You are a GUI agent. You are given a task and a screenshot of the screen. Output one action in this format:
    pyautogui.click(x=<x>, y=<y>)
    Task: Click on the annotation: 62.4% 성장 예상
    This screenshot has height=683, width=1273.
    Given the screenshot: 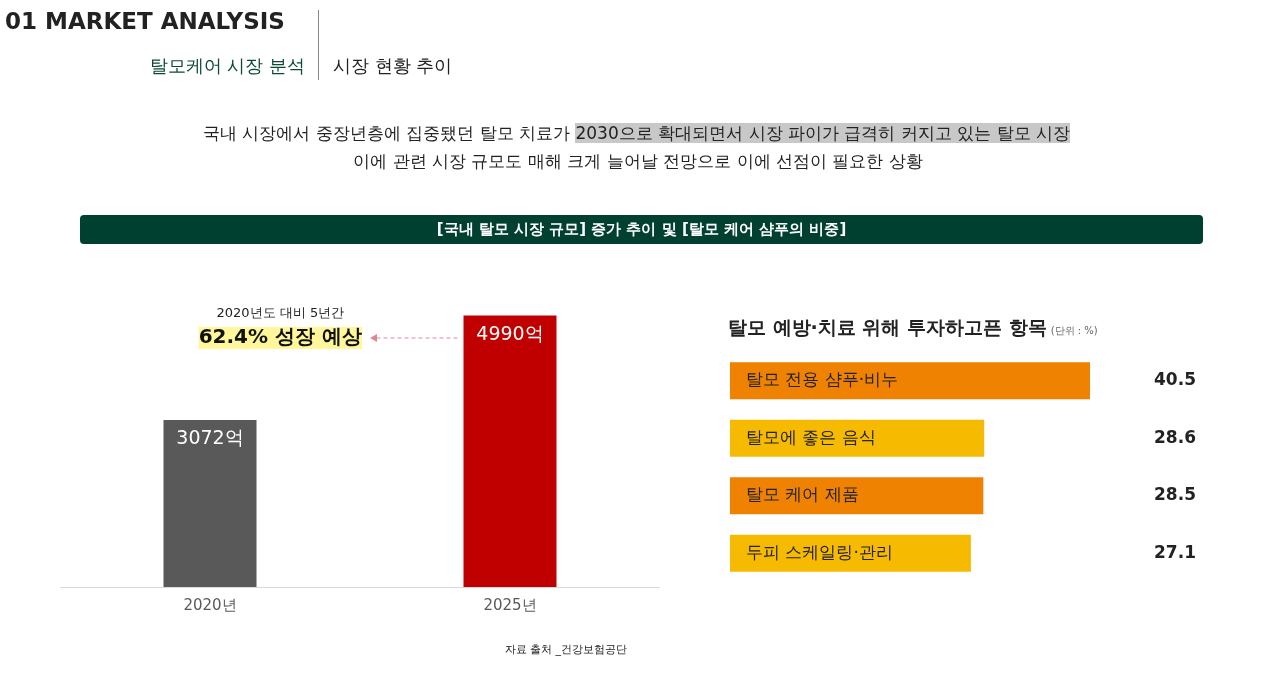 What is the action you would take?
    pyautogui.click(x=280, y=336)
    